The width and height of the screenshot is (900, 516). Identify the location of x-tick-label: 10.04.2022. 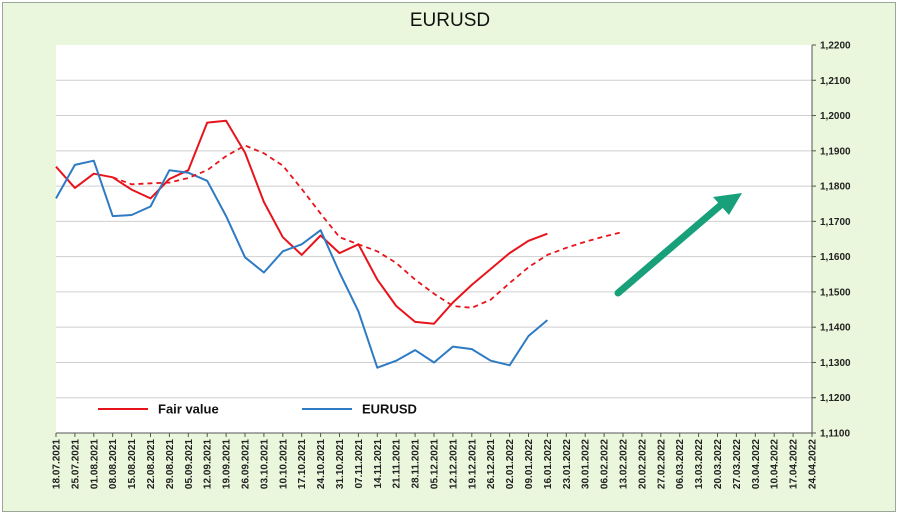
(775, 464).